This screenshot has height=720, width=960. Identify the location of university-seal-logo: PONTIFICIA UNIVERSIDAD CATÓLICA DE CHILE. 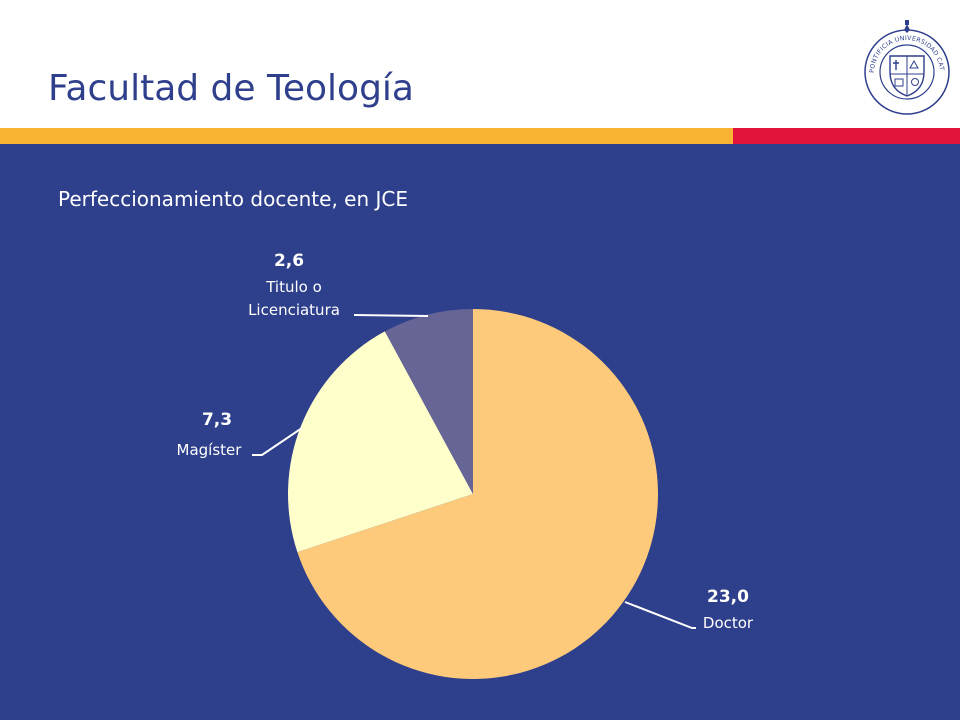
(906, 62).